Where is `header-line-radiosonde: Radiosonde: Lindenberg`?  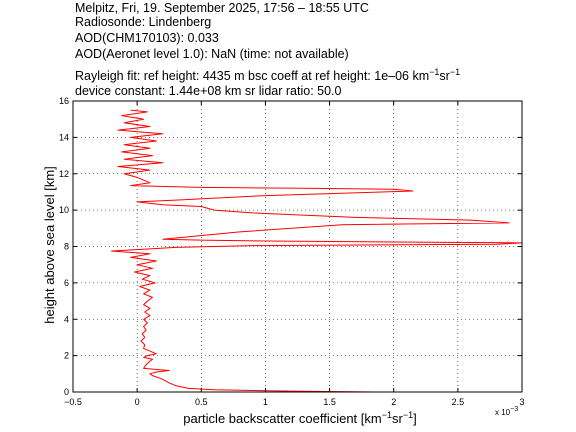 header-line-radiosonde: Radiosonde: Lindenberg is located at coordinates (143, 22).